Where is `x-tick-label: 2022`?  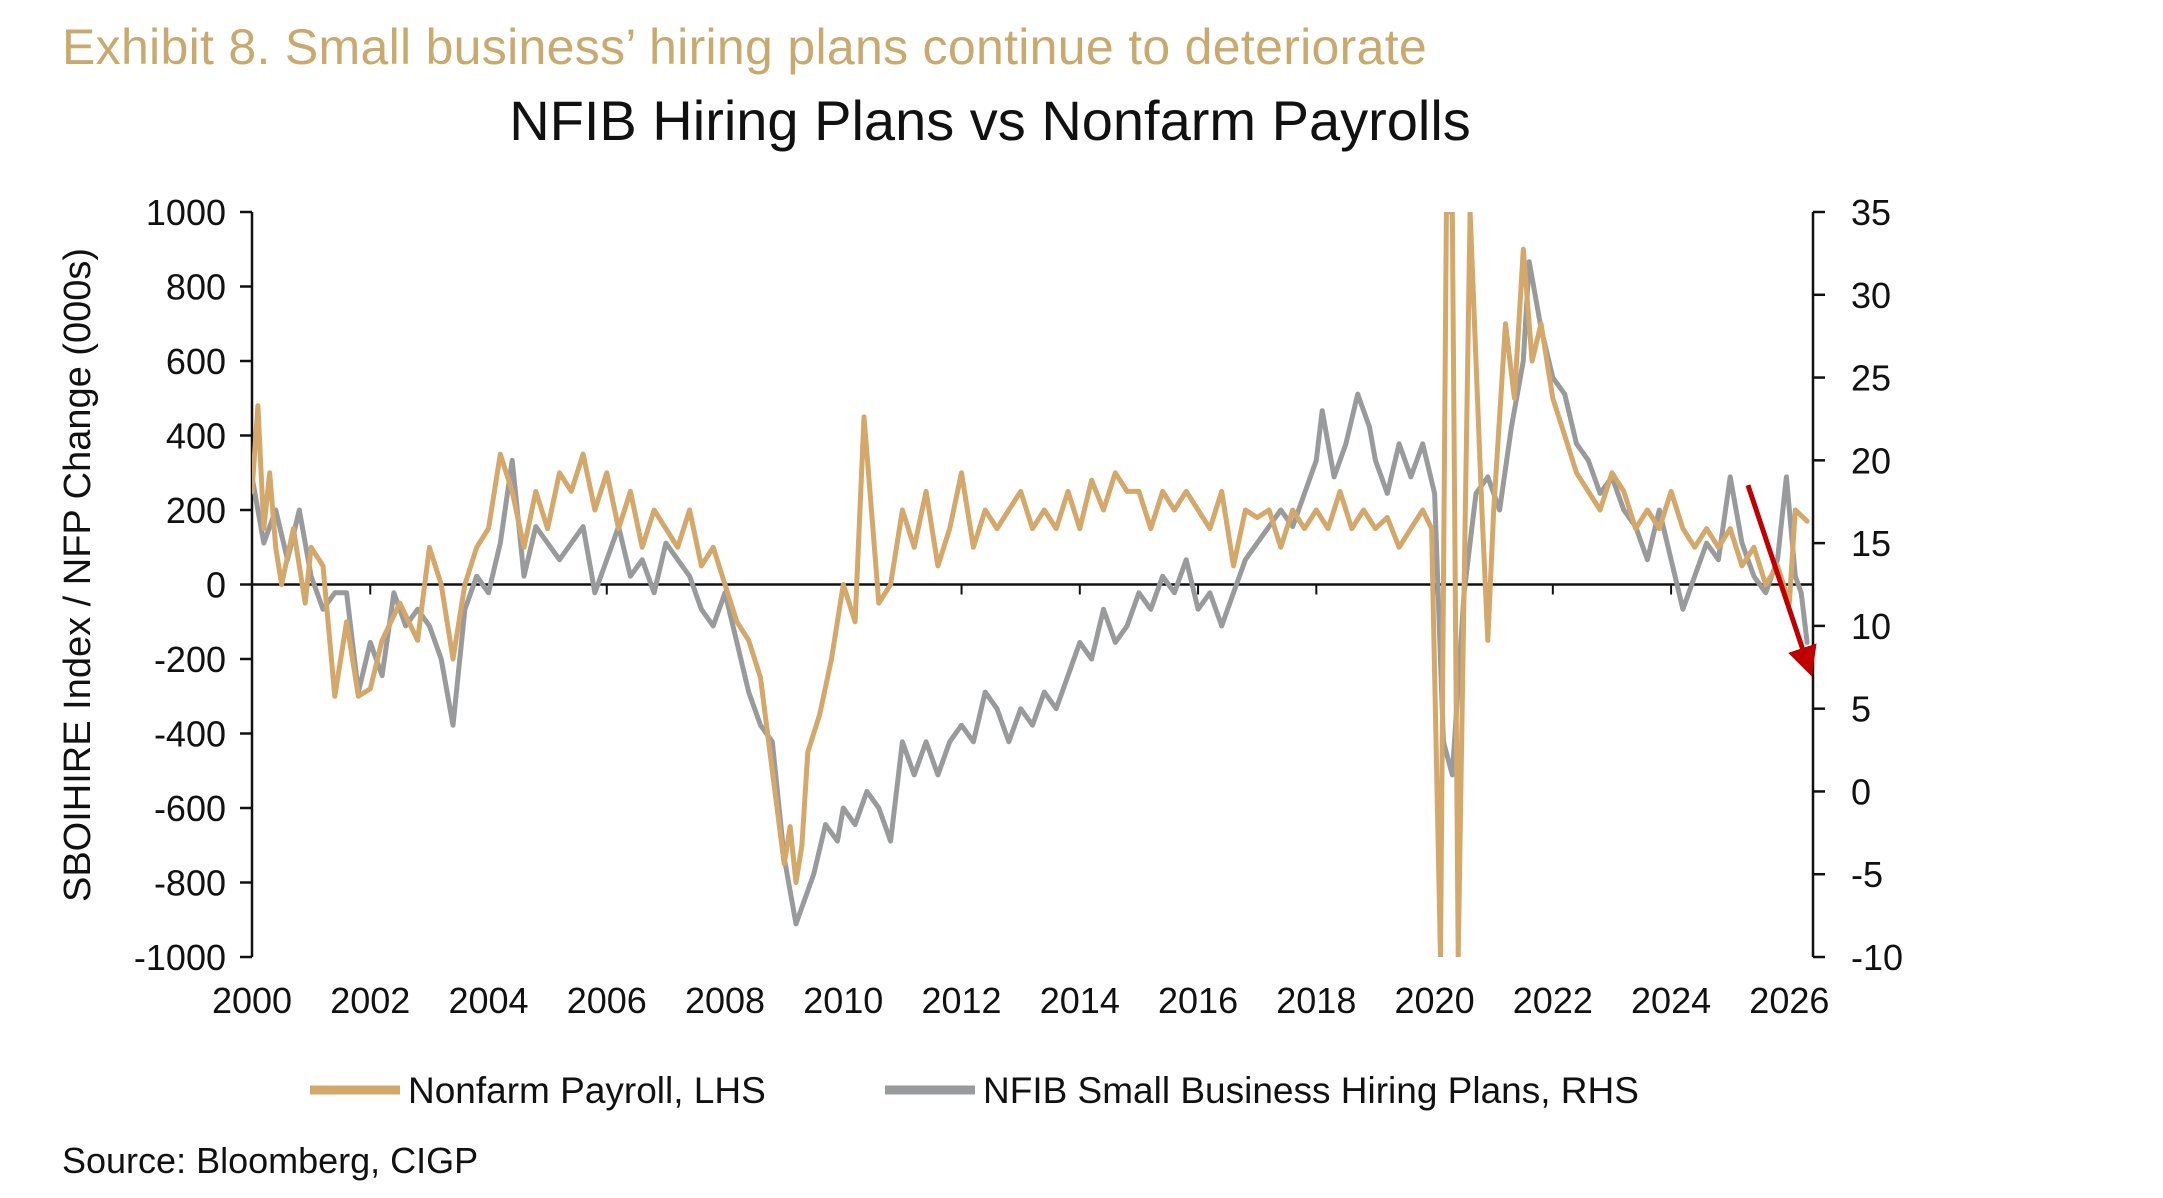 x-tick-label: 2022 is located at coordinates (1553, 1000).